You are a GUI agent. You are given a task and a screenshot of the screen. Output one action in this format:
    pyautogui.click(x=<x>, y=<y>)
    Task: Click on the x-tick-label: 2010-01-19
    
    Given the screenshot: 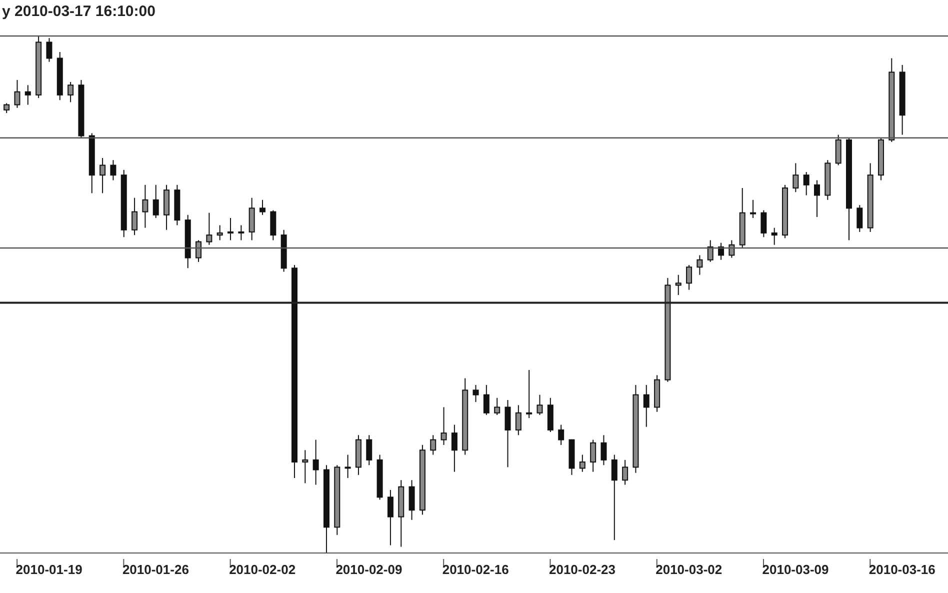 What is the action you would take?
    pyautogui.click(x=49, y=569)
    